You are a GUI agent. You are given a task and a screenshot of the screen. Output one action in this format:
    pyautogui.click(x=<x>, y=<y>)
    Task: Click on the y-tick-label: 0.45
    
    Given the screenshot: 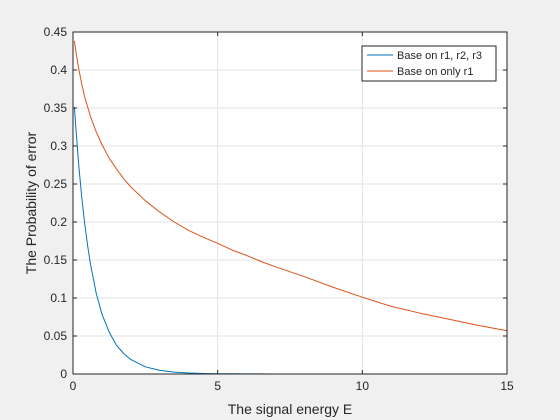 What is the action you would take?
    pyautogui.click(x=56, y=32)
    